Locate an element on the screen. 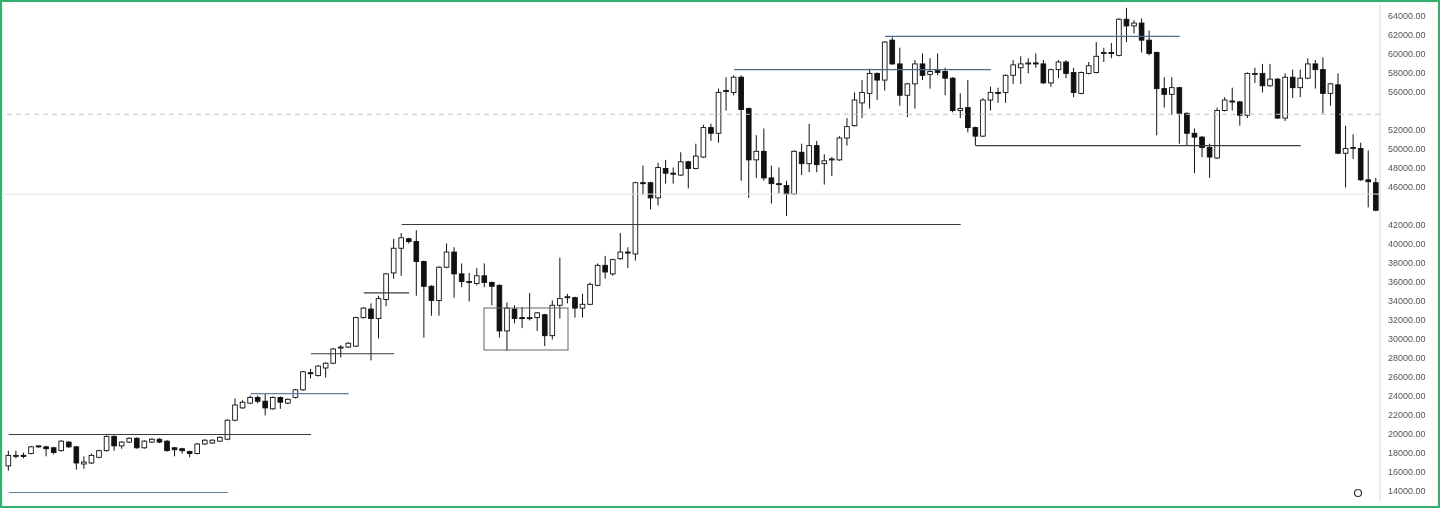 The width and height of the screenshot is (1440, 508). y-tick-label: 20000.00 is located at coordinates (1407, 433).